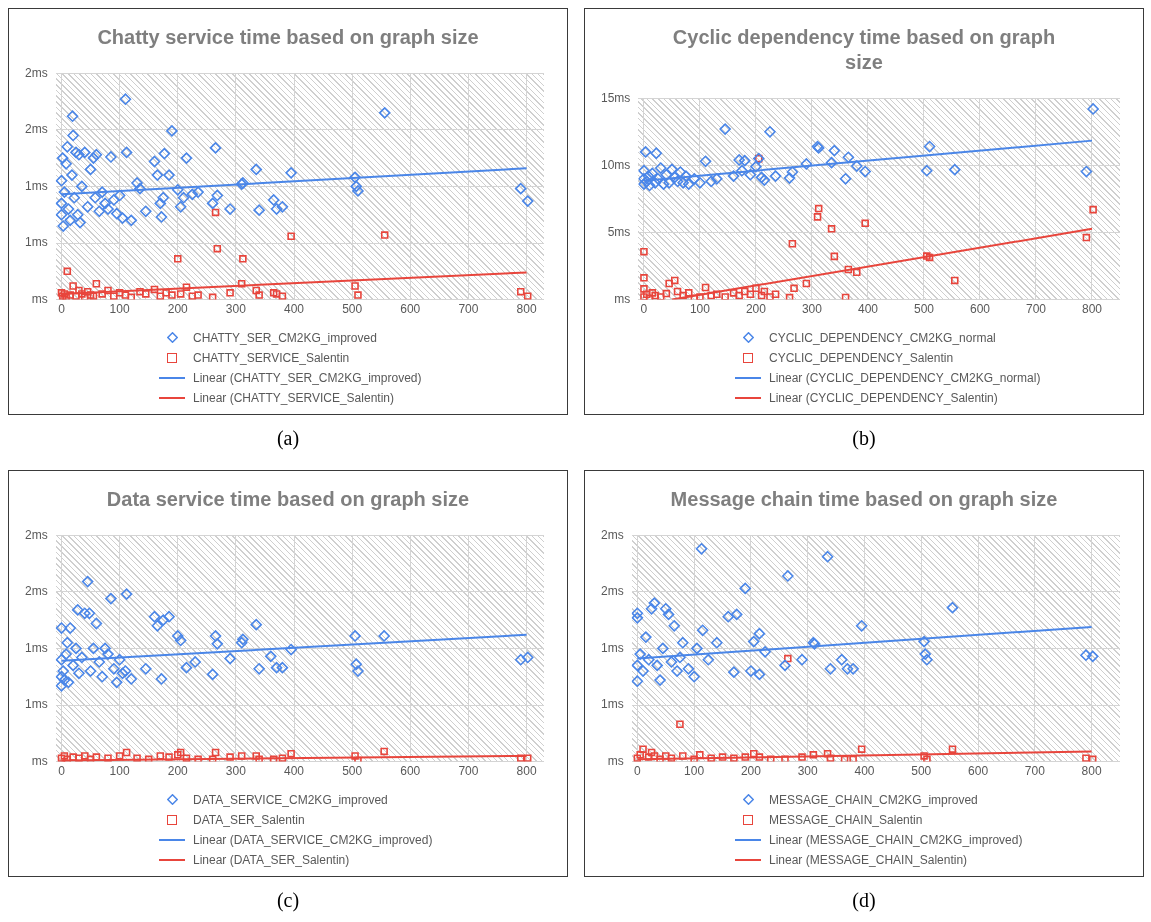 This screenshot has height=922, width=1151. What do you see at coordinates (285, 338) in the screenshot?
I see `legend-label: CHATTY_SER_CM2KG_improved` at bounding box center [285, 338].